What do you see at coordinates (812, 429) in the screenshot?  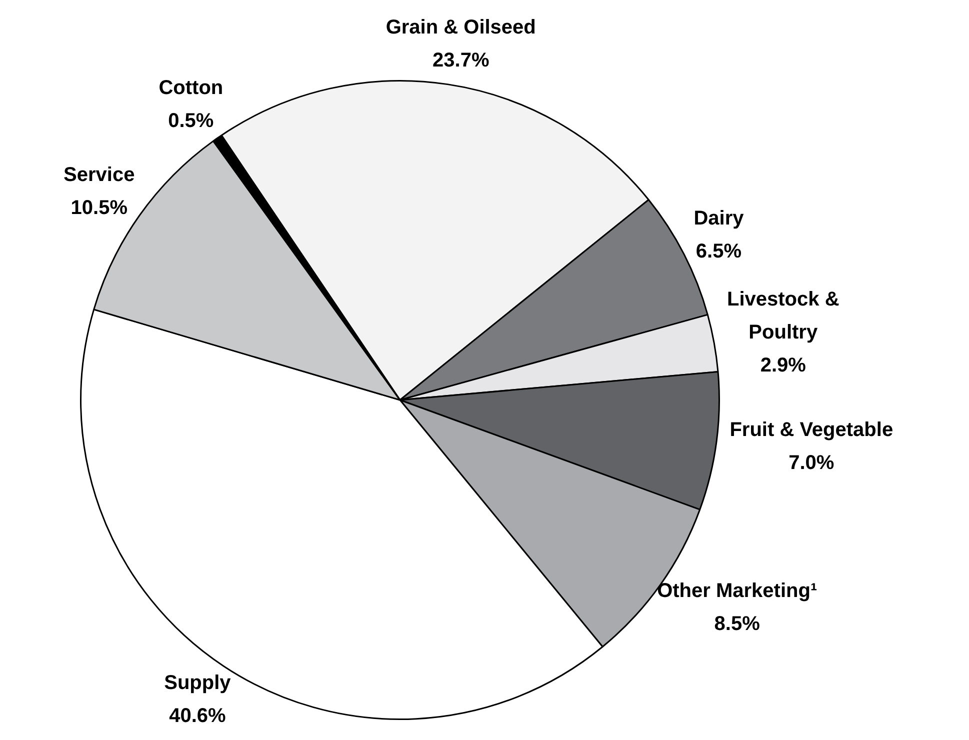 I see `slice-label: Fruit & Vegetable` at bounding box center [812, 429].